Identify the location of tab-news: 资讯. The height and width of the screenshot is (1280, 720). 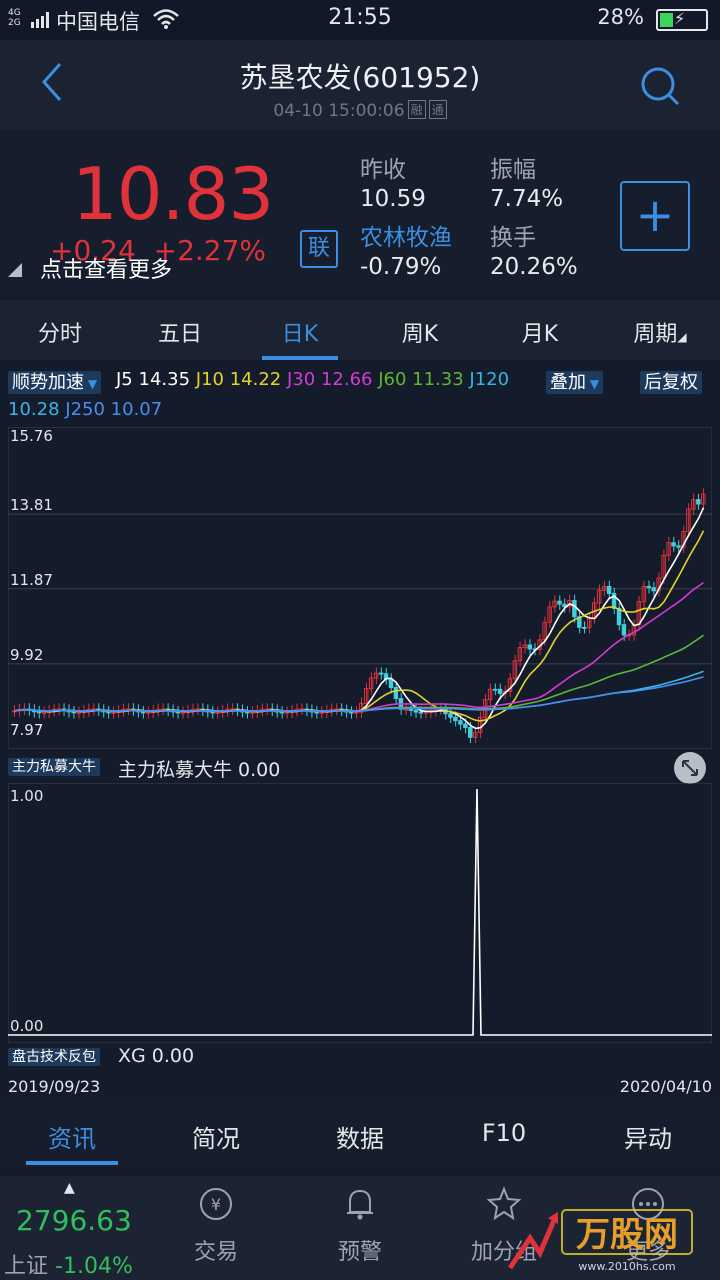
(72, 1139).